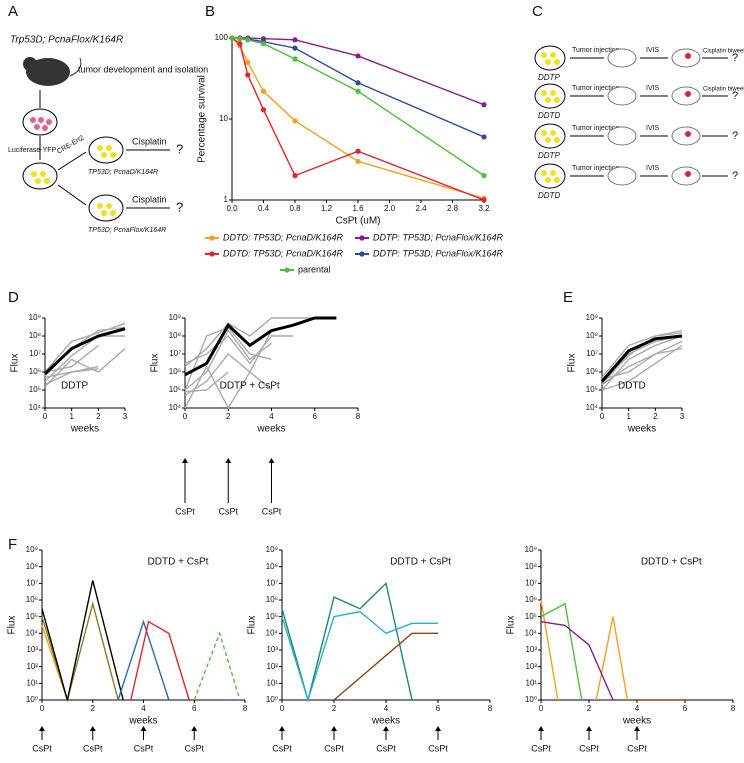 The image size is (744, 763). What do you see at coordinates (13, 11) in the screenshot?
I see `panel-label: A` at bounding box center [13, 11].